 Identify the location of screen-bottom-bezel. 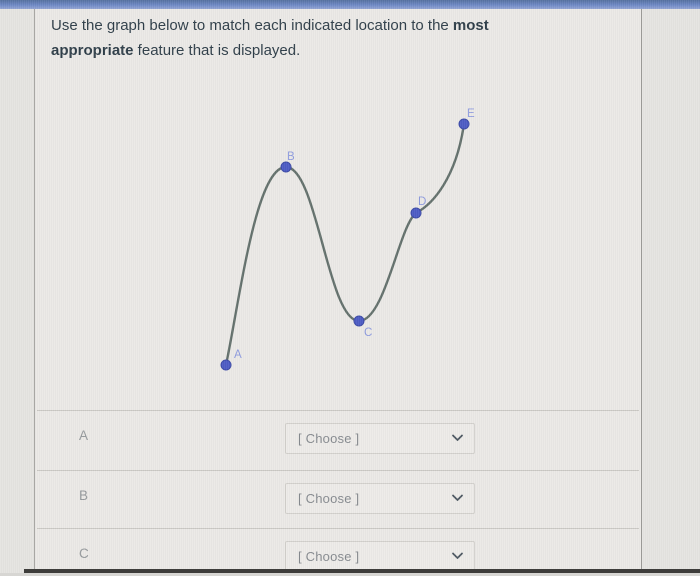
(350, 574).